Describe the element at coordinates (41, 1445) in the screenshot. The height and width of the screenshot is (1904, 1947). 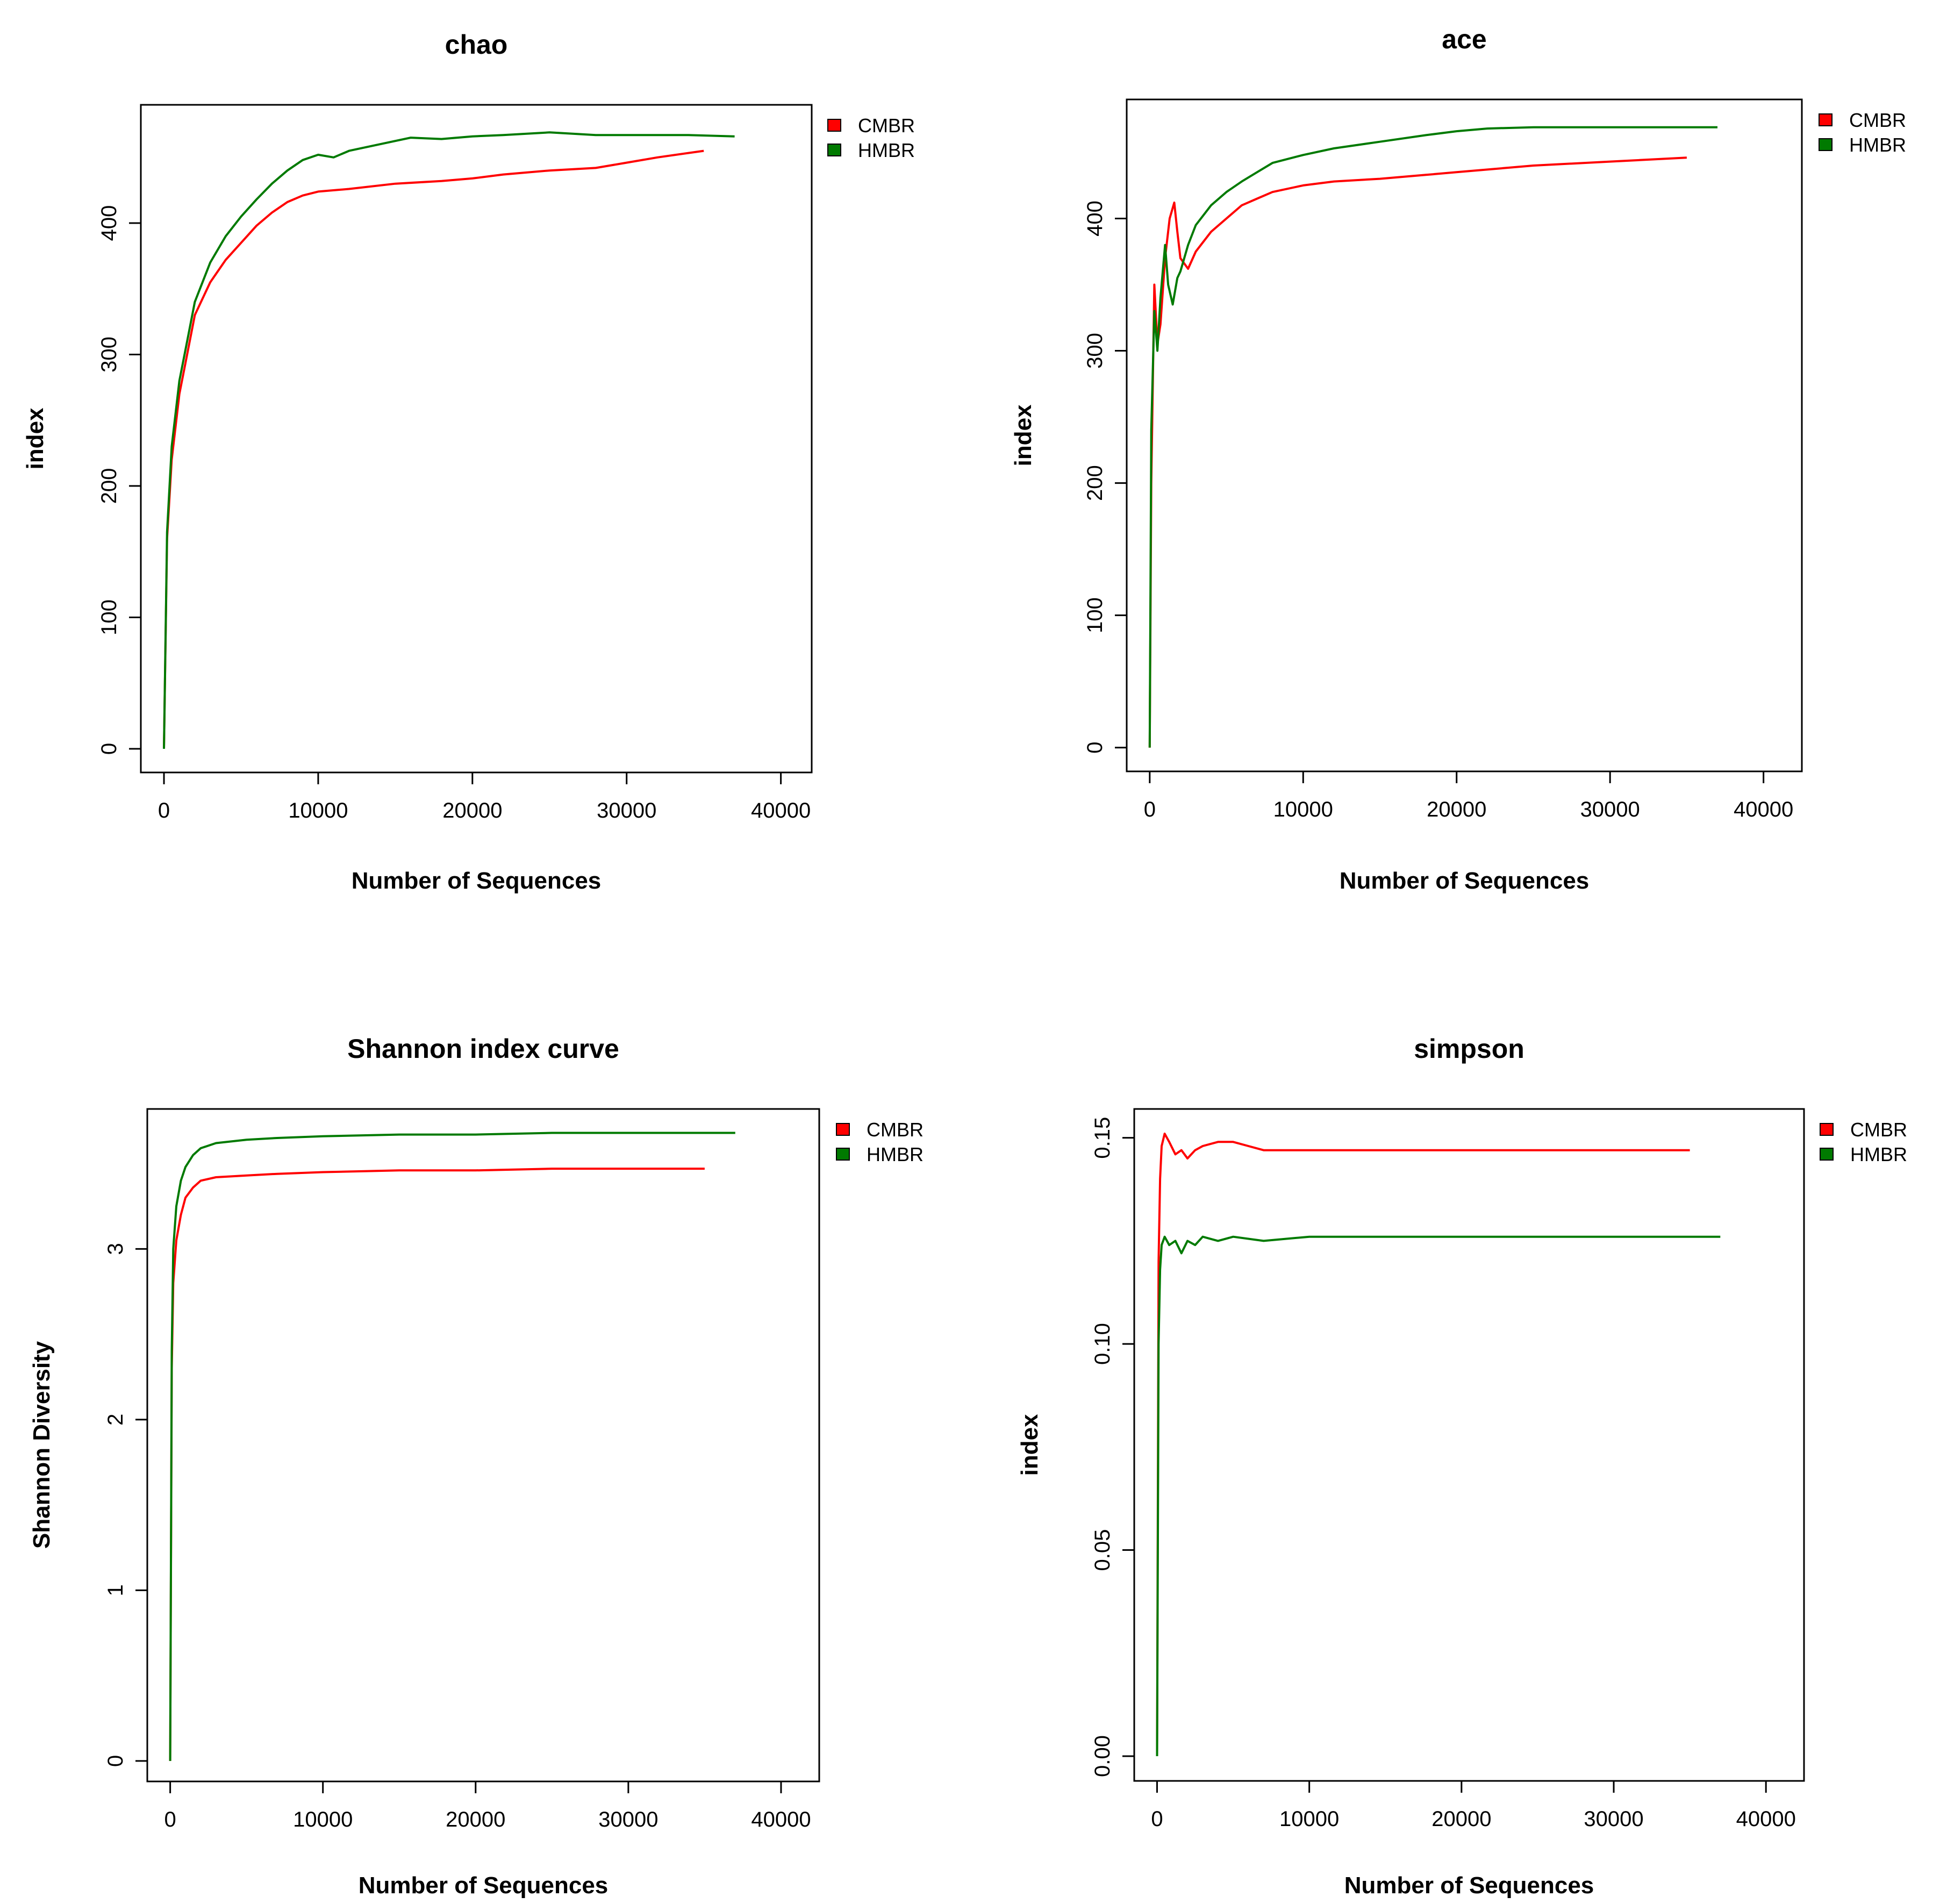
I see `y-axis-label: Shannon Diversity` at that location.